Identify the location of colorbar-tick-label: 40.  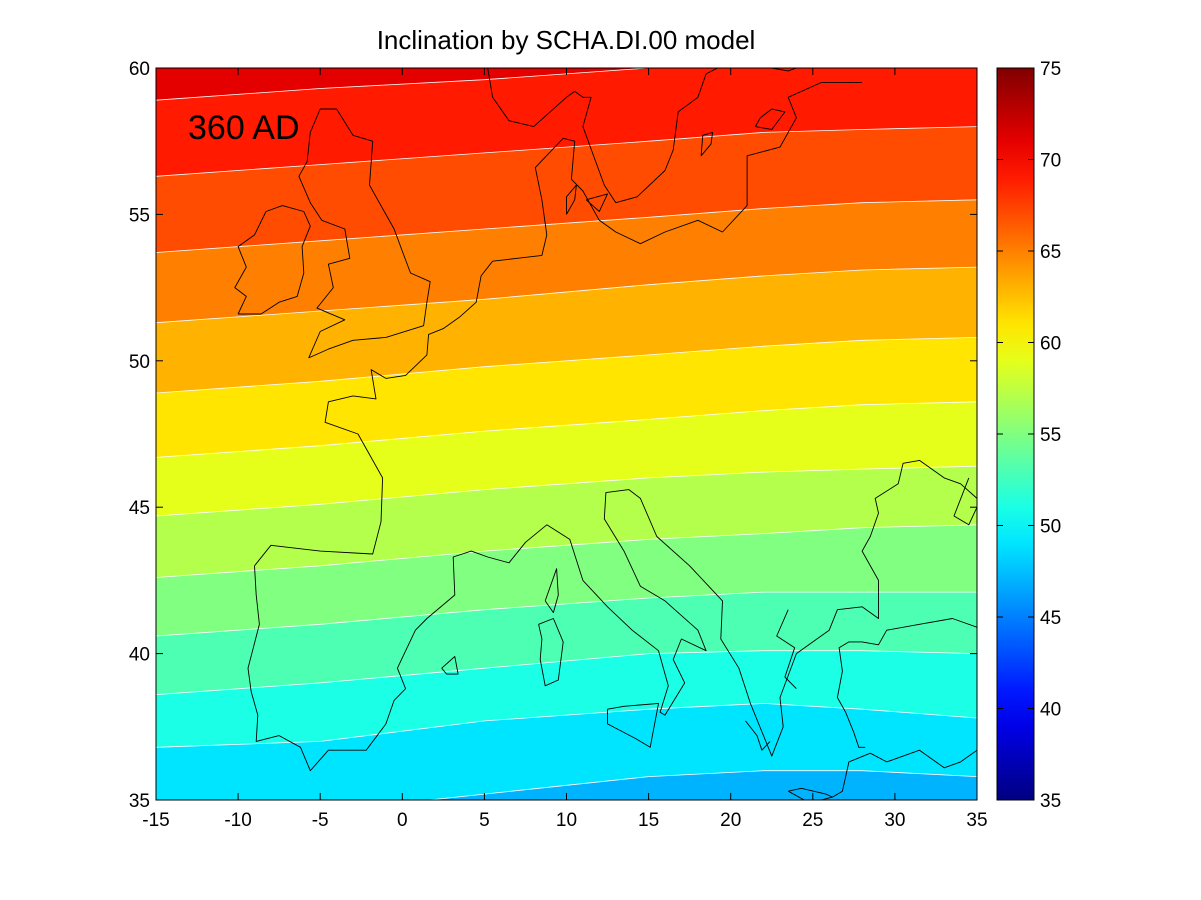
(1050, 710).